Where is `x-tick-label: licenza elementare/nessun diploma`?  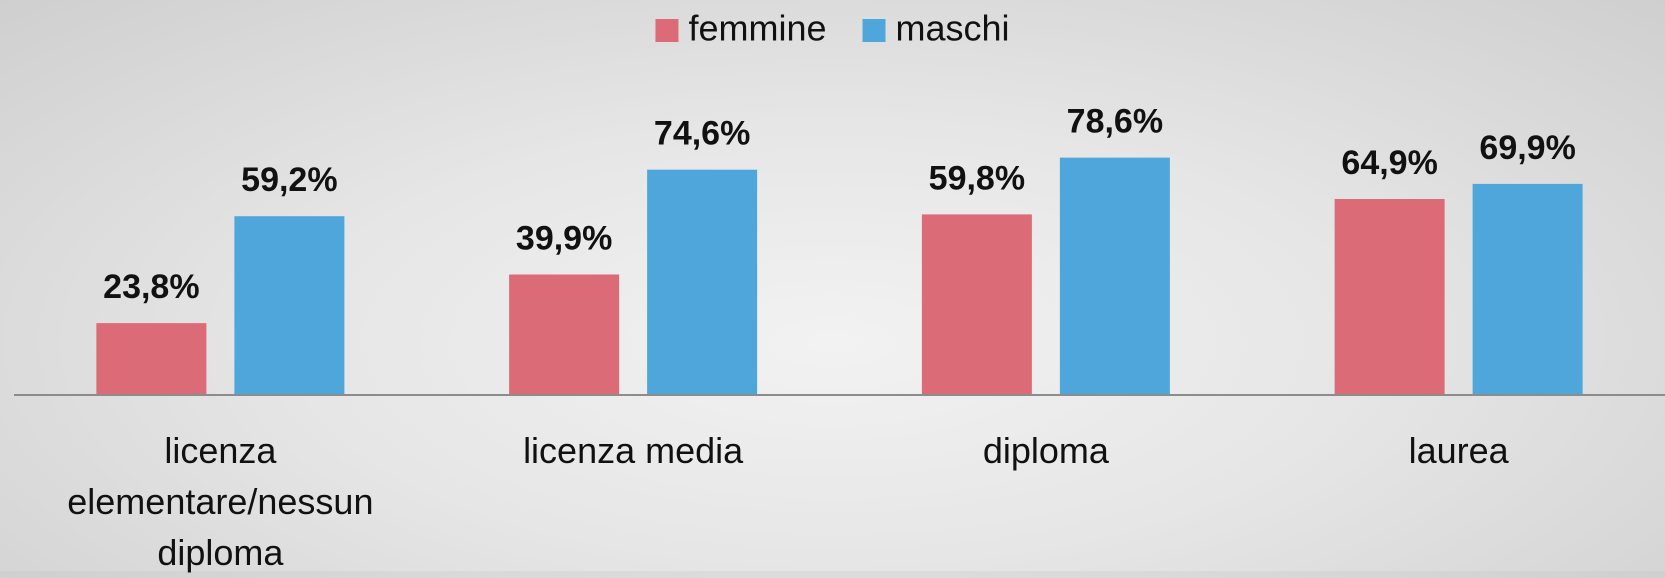 x-tick-label: licenza elementare/nessun diploma is located at coordinates (220, 501).